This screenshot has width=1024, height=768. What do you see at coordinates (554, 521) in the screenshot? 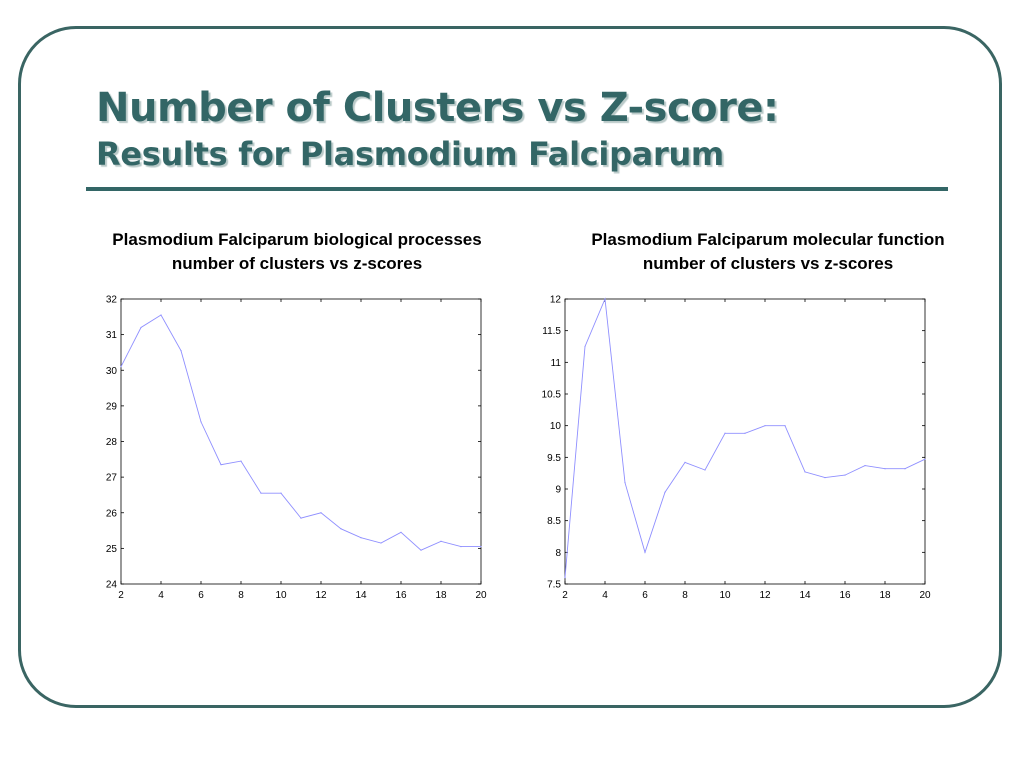
I see `y-tick-label: 8.5` at bounding box center [554, 521].